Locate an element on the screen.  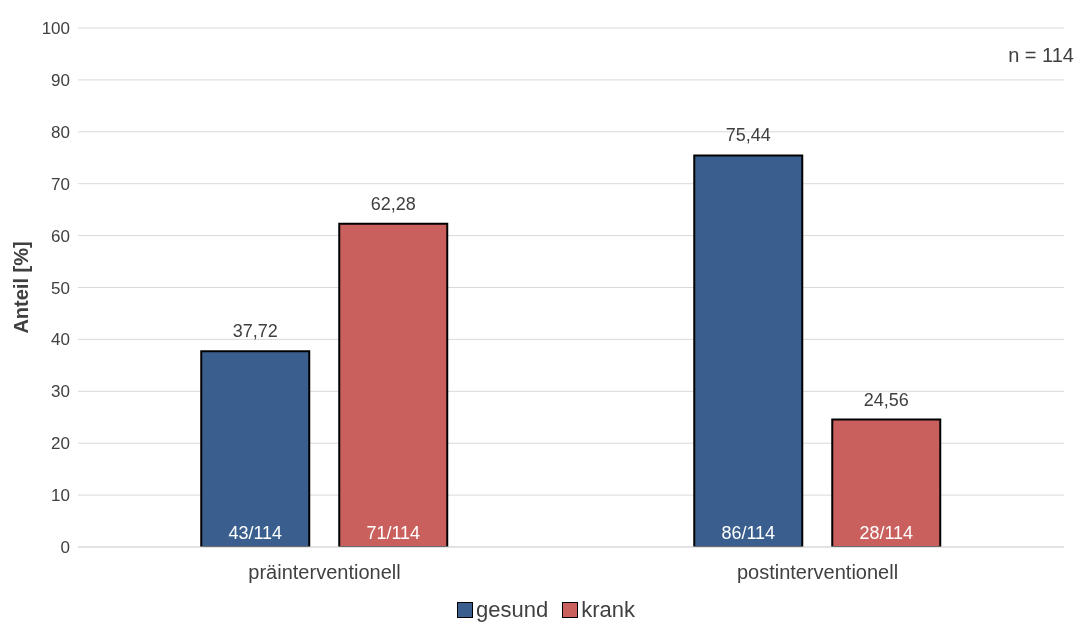
data-label: 37,72 is located at coordinates (255, 331).